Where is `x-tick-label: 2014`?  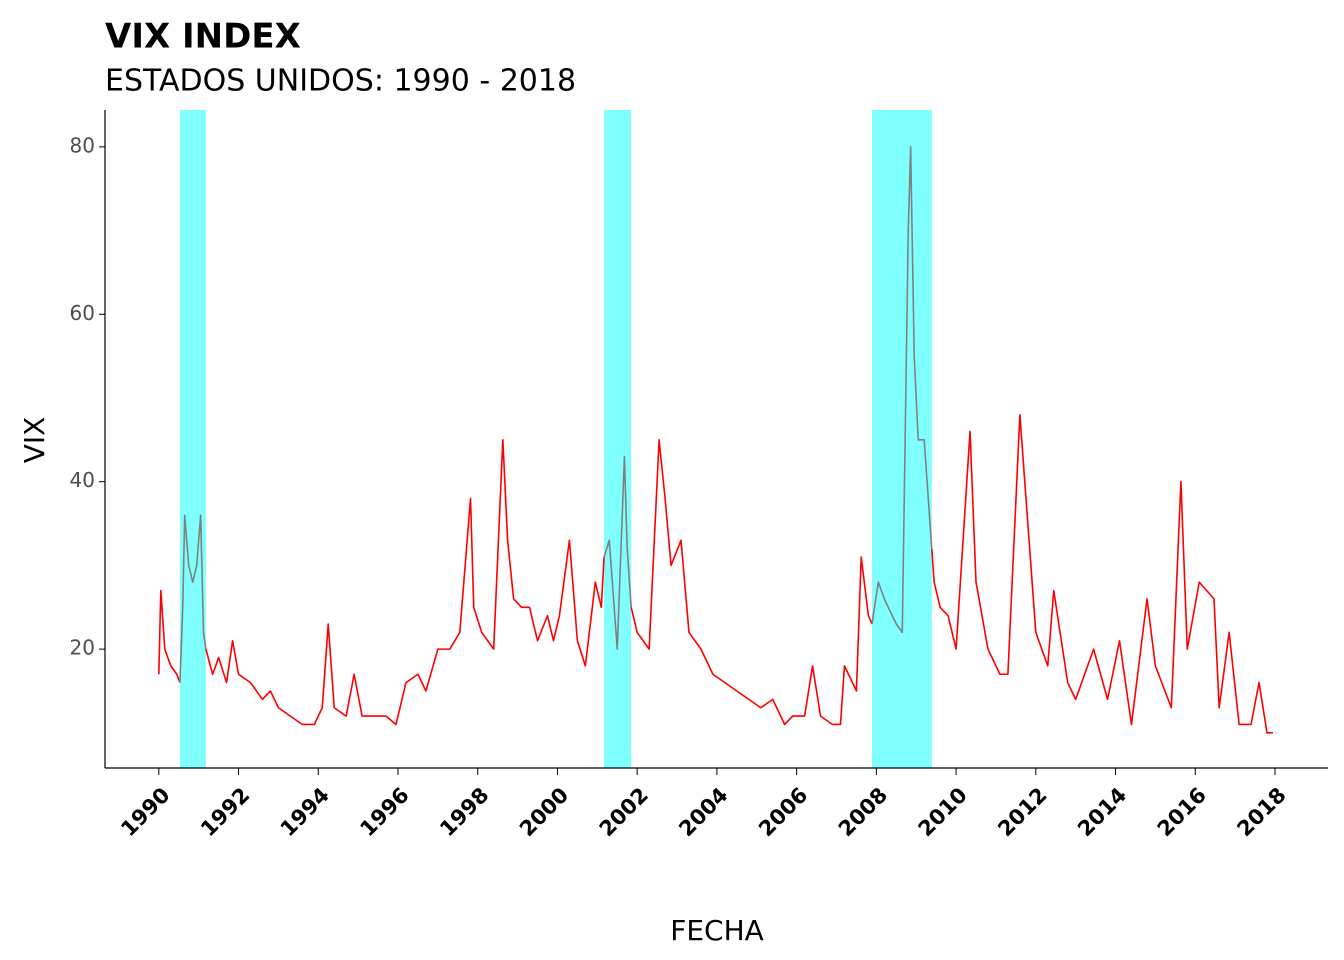
x-tick-label: 2014 is located at coordinates (1102, 812).